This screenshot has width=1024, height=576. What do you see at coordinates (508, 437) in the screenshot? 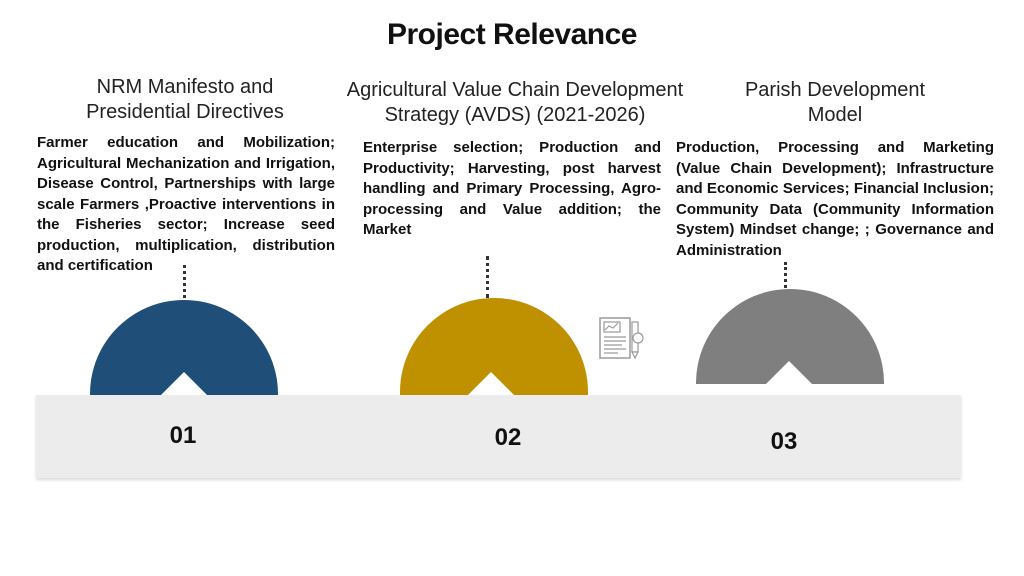
I see `step-number-2: 02` at bounding box center [508, 437].